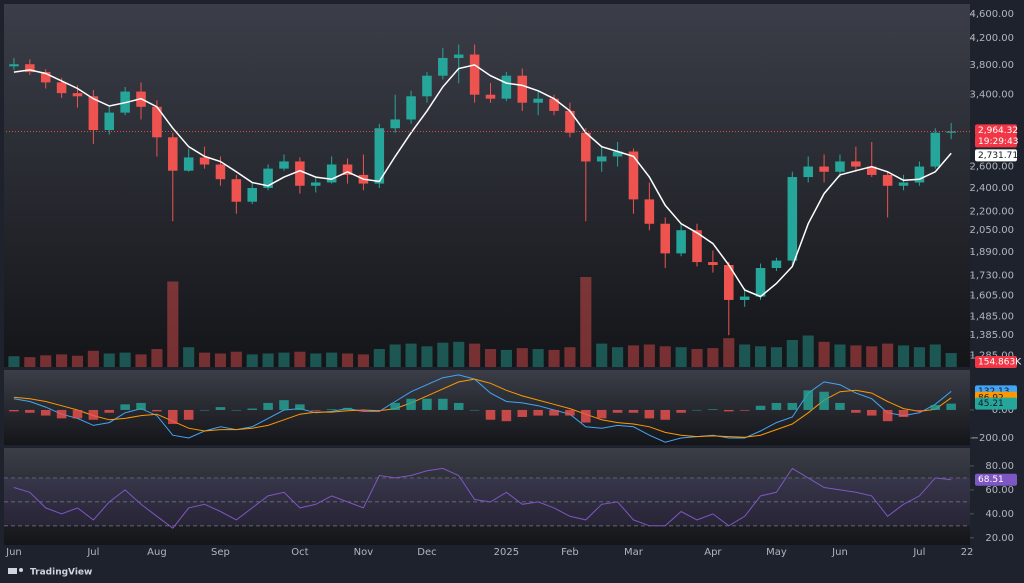  What do you see at coordinates (999, 466) in the screenshot?
I see `y-tick-label: 80.00` at bounding box center [999, 466].